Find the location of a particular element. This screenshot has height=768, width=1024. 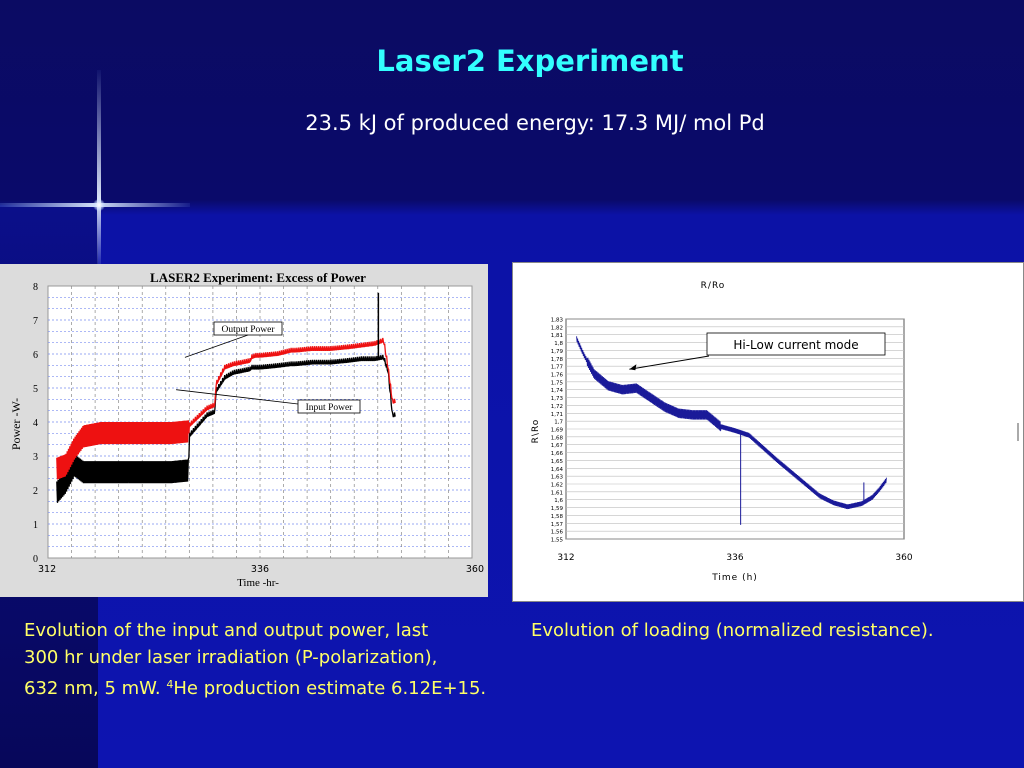

y-tick-label: 1,68 is located at coordinates (557, 438).